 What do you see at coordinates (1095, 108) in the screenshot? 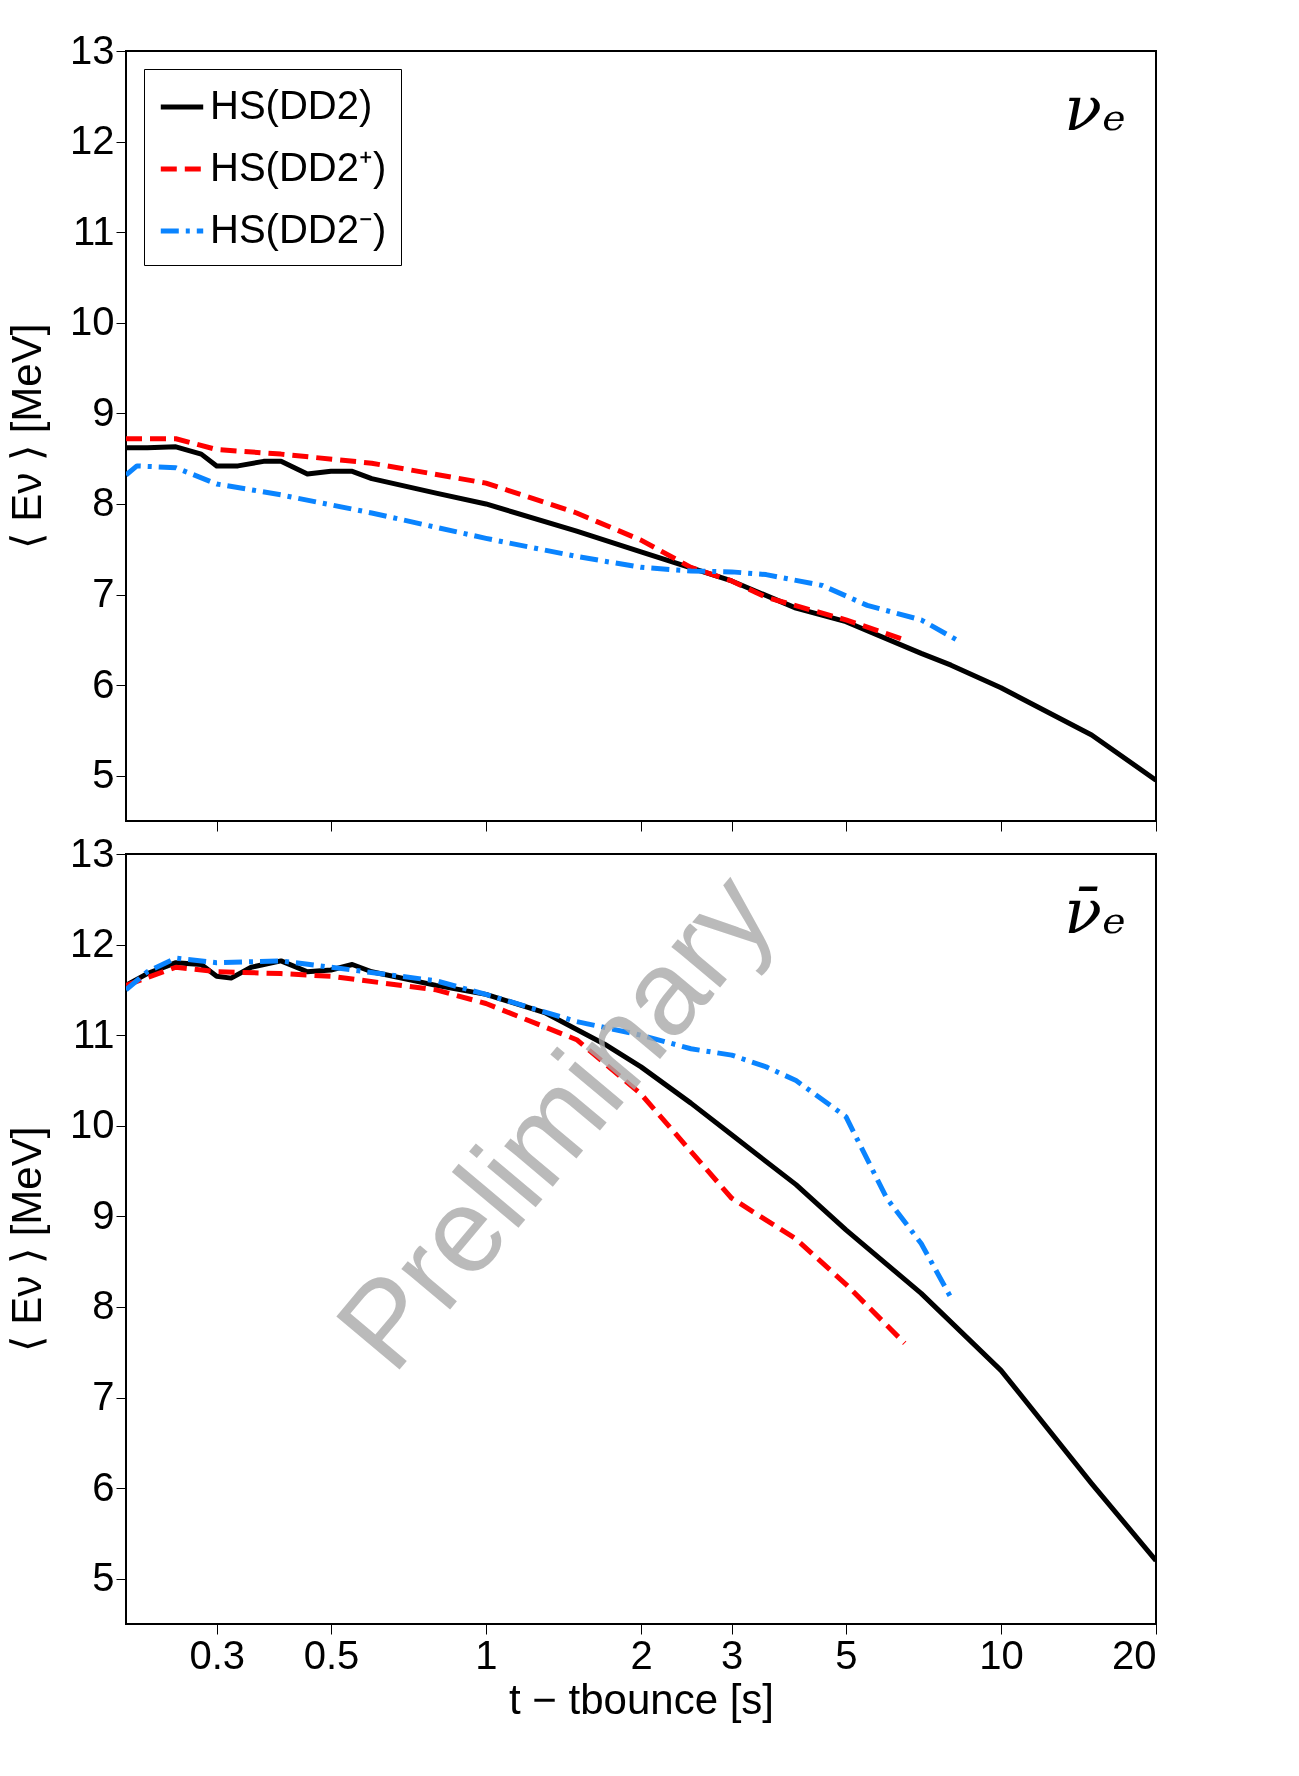
I see `annotation: νₑ` at bounding box center [1095, 108].